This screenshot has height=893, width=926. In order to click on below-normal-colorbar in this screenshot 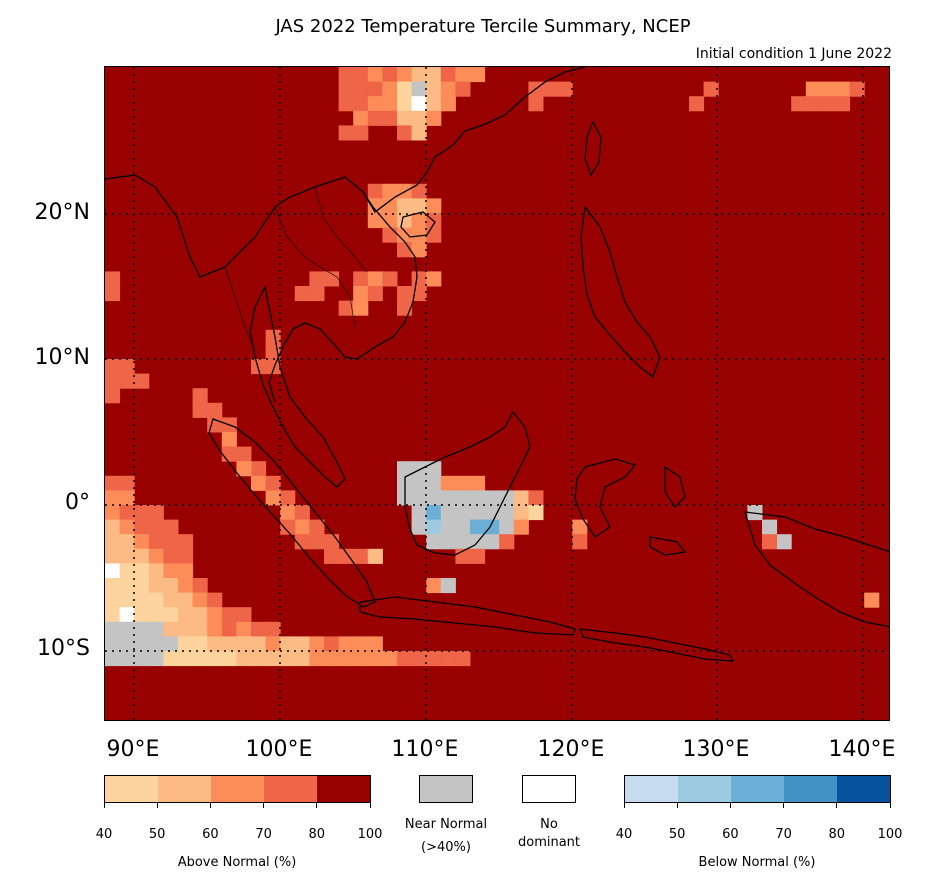, I will do `click(757, 789)`.